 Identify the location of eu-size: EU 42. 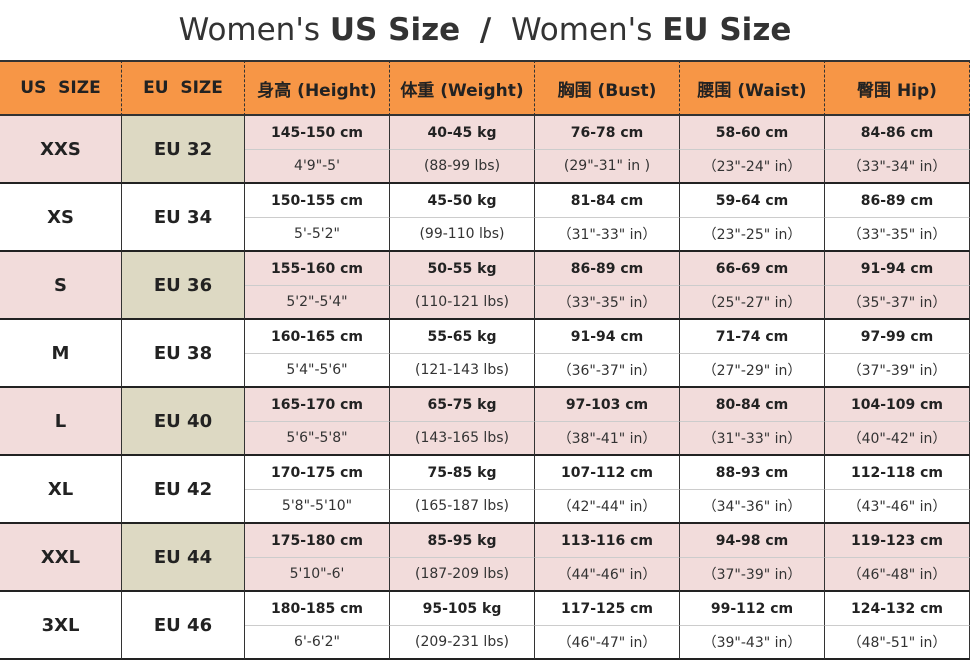
(183, 490).